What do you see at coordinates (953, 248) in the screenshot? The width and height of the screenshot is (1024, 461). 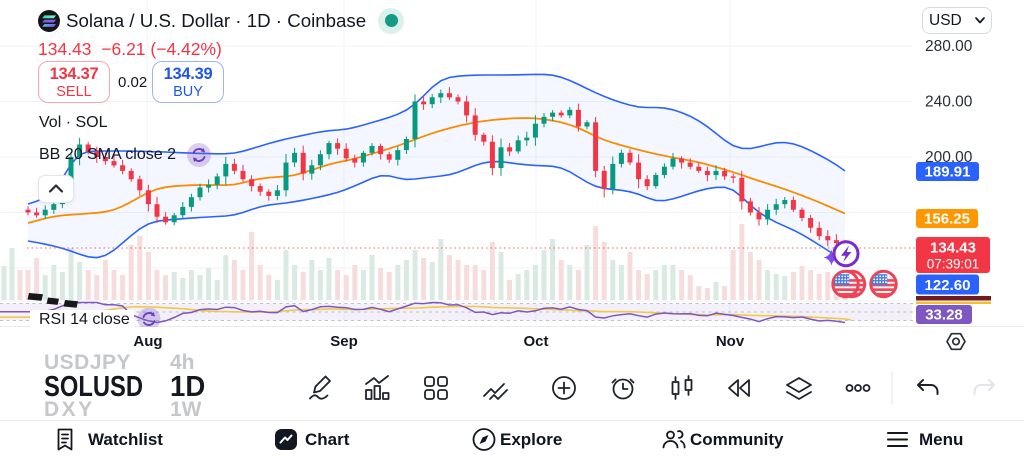 I see `svg-text: 134.43` at bounding box center [953, 248].